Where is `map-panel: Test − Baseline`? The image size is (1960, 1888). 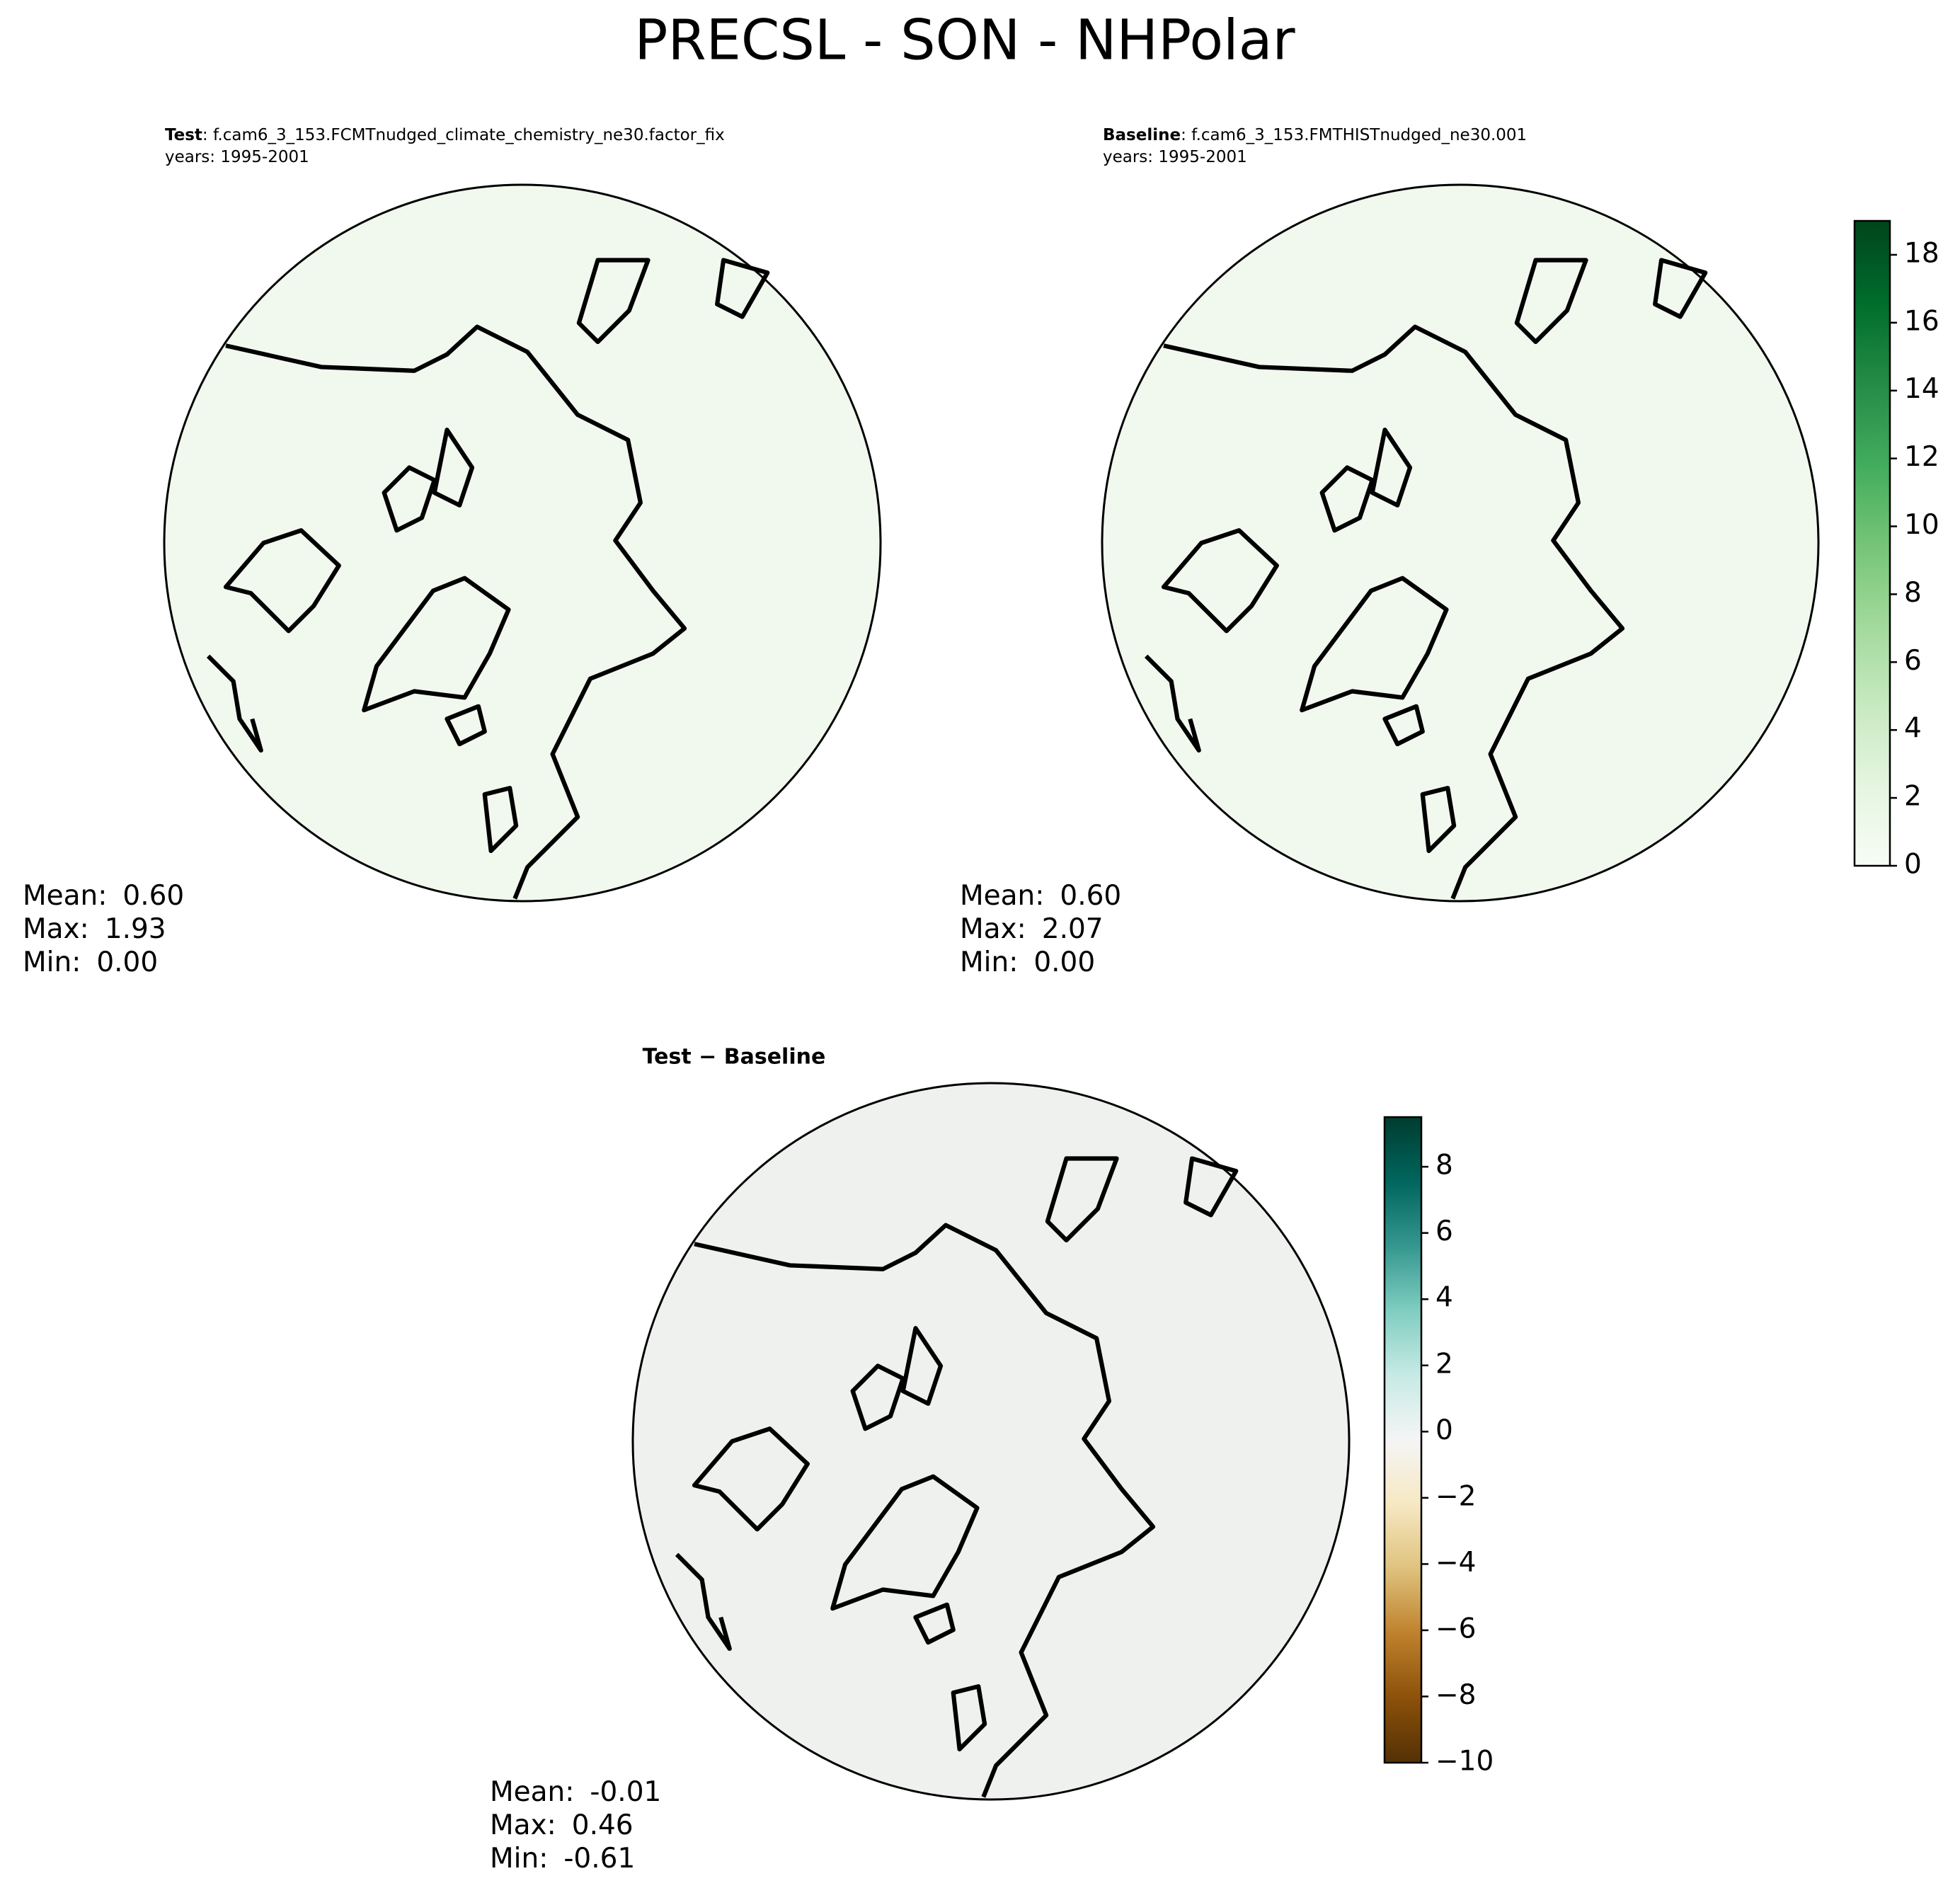
map-panel: Test − Baseline is located at coordinates (991, 1423).